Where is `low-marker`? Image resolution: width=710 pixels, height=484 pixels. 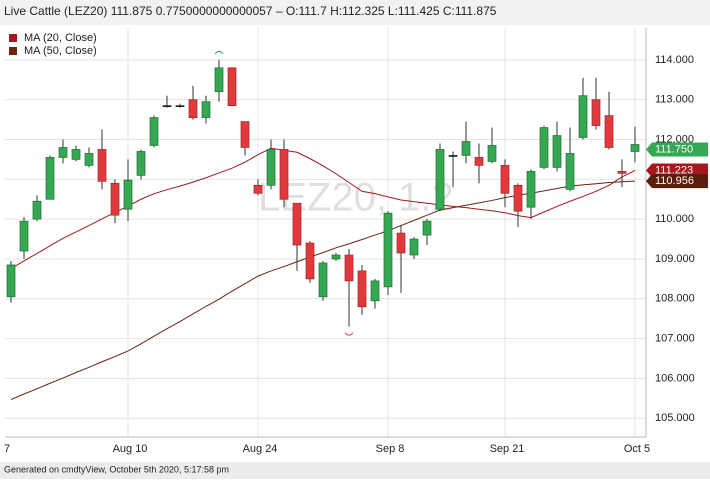 low-marker is located at coordinates (349, 334).